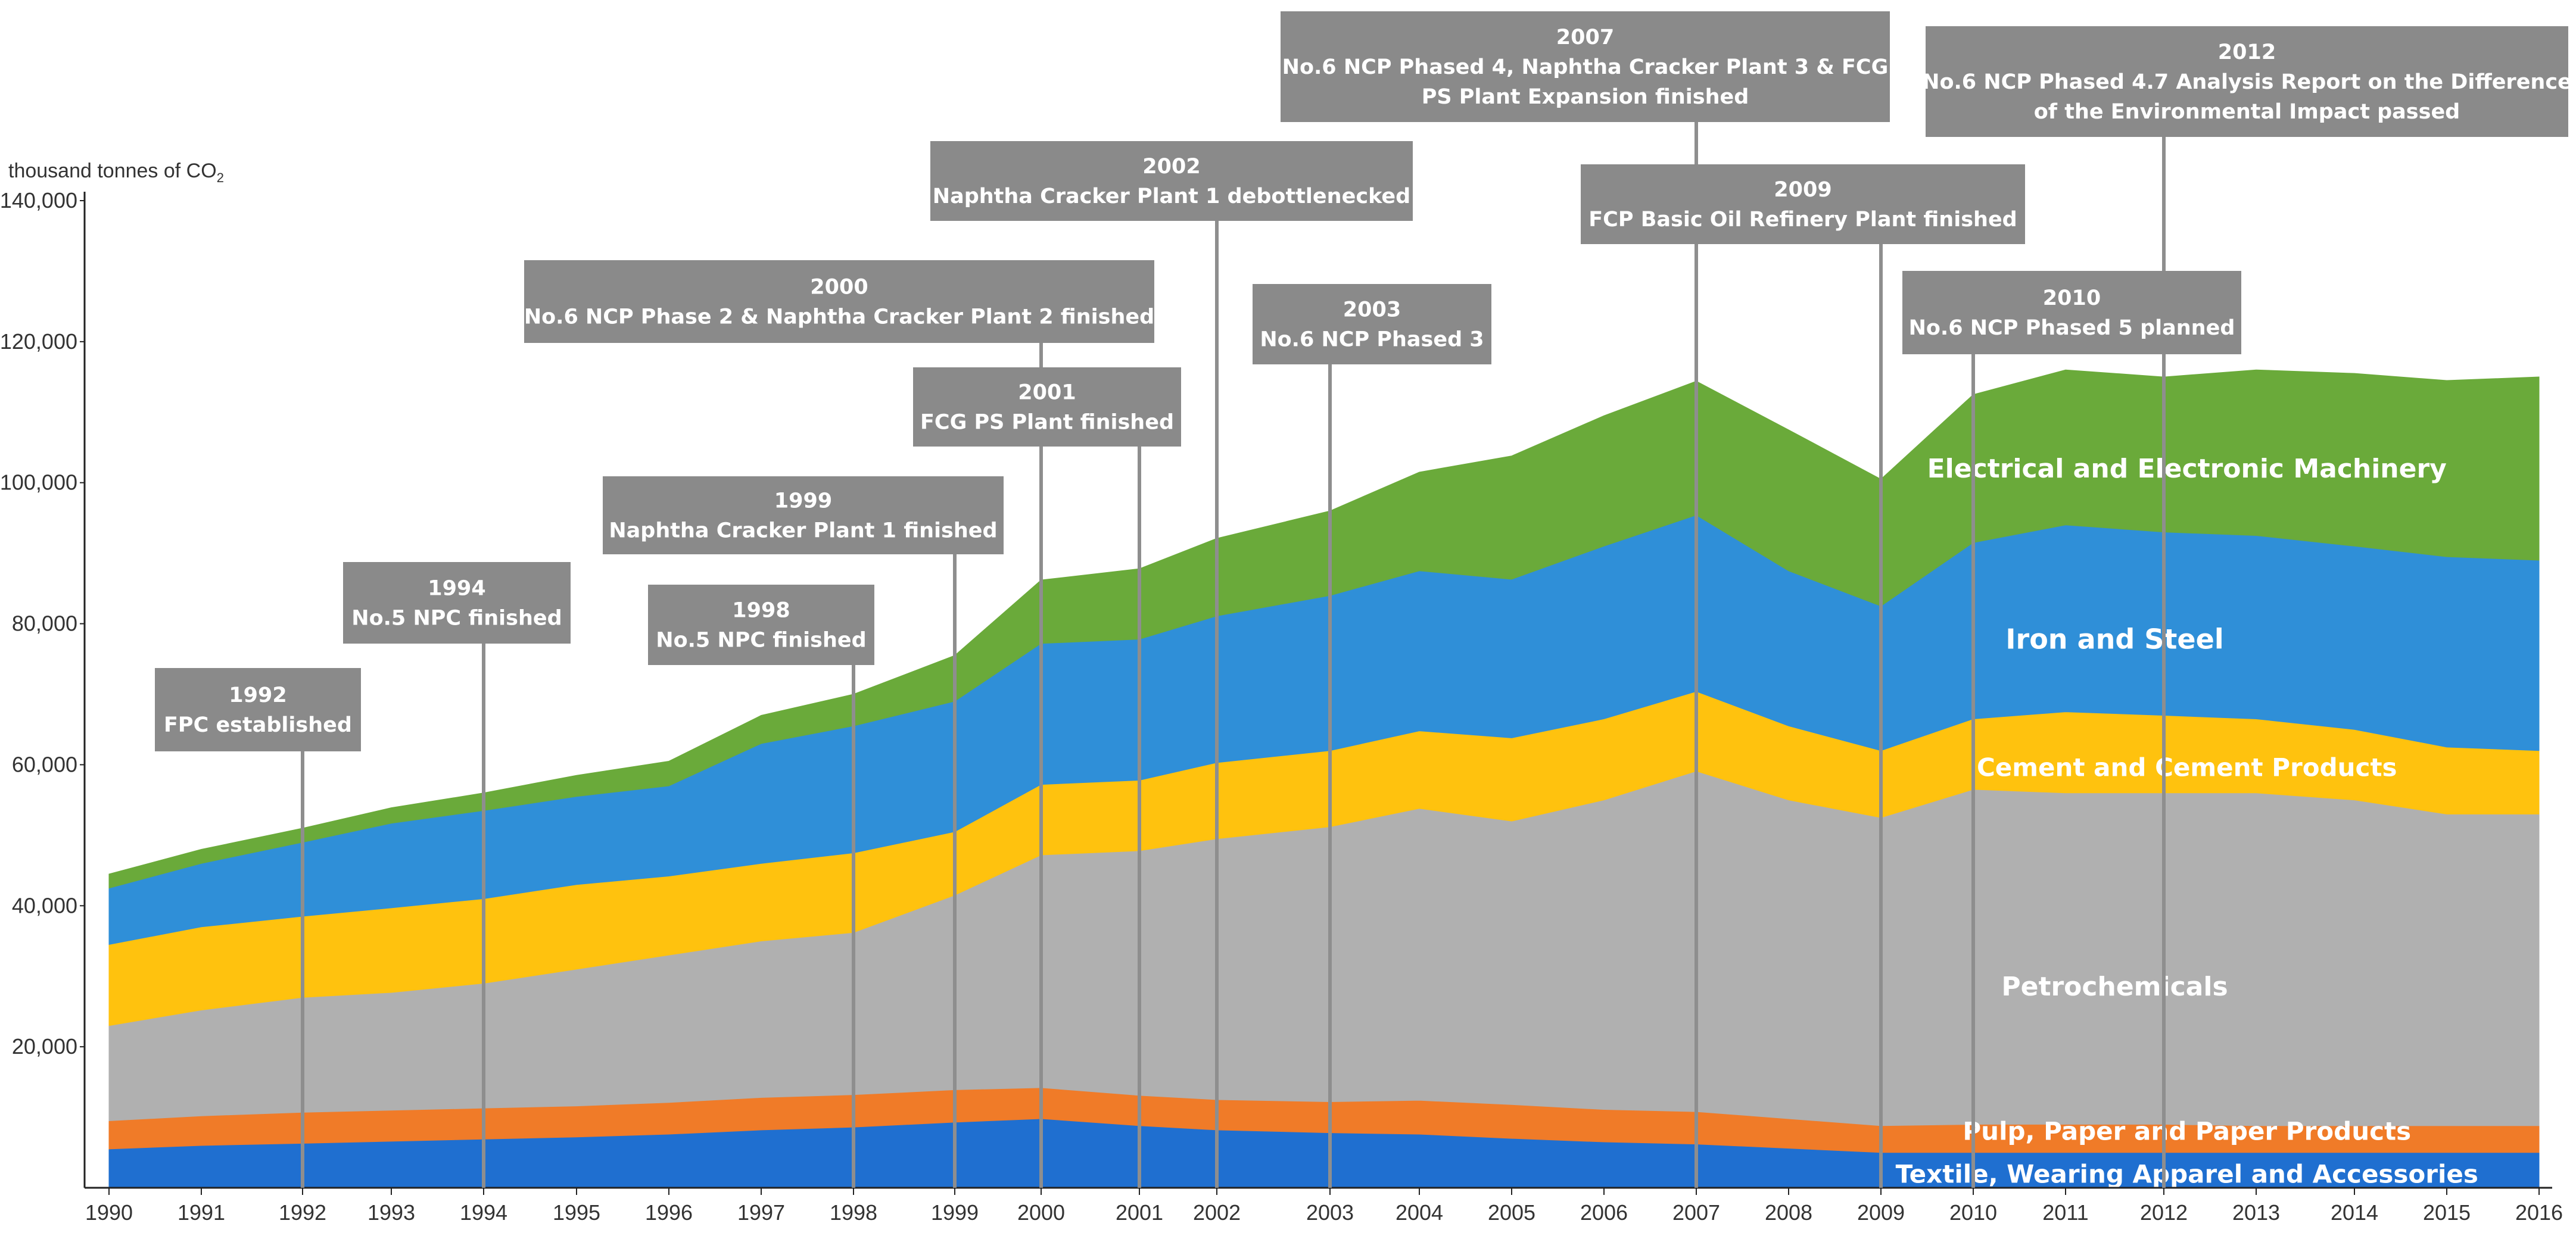  Describe the element at coordinates (391, 1212) in the screenshot. I see `x-tick-label: 1993` at that location.